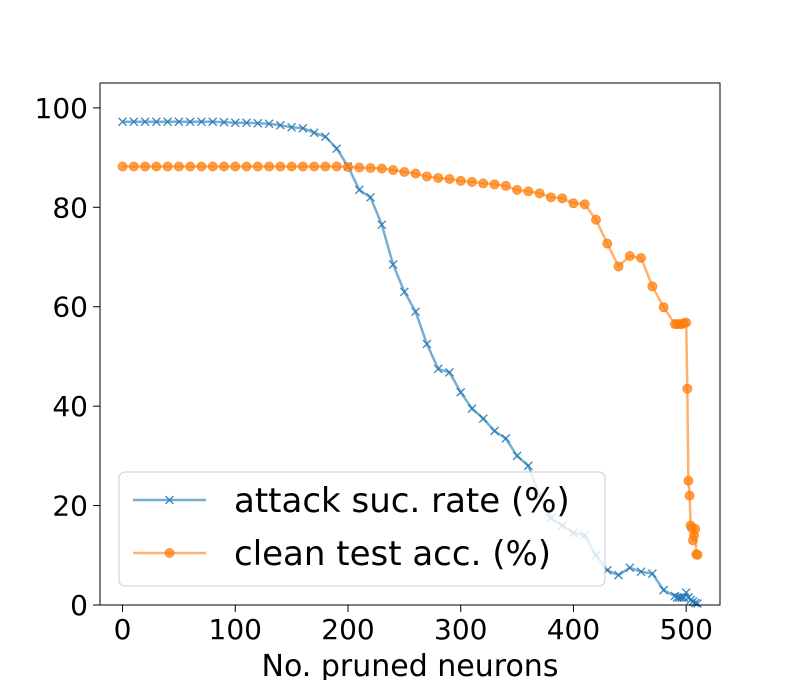 The width and height of the screenshot is (800, 680). What do you see at coordinates (79, 605) in the screenshot?
I see `y-tick-label: 0` at bounding box center [79, 605].